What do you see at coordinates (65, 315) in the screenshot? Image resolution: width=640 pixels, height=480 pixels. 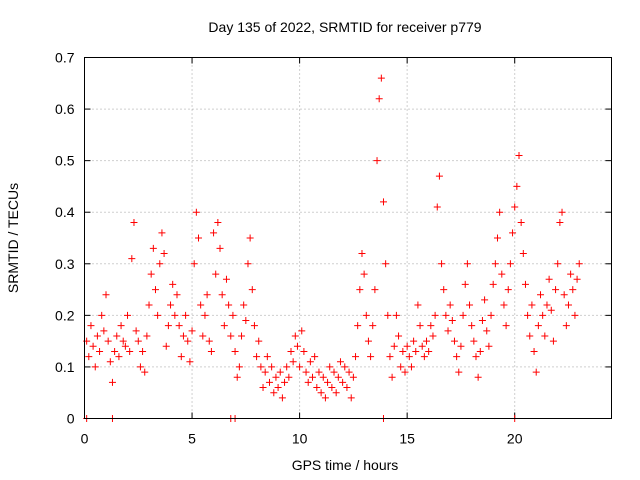 I see `y-tick-label: 0.2` at bounding box center [65, 315].